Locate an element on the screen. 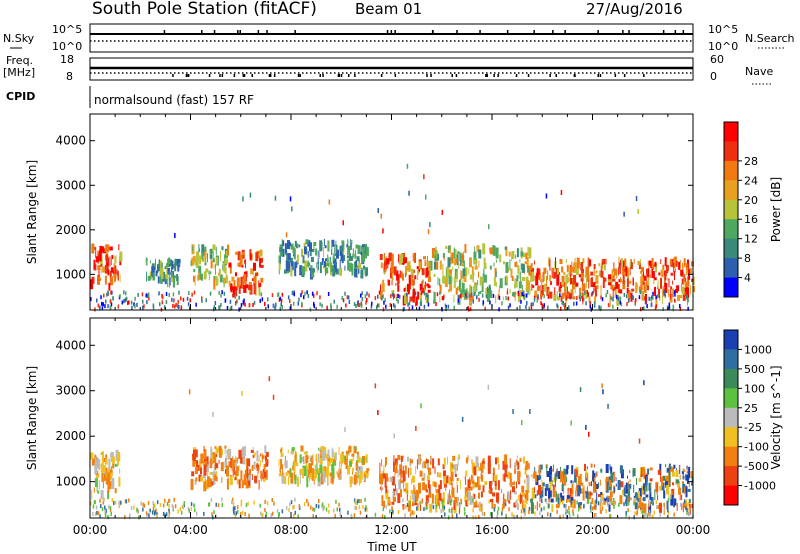 The width and height of the screenshot is (800, 554). power-y-tick-label: 1000 is located at coordinates (70, 274).